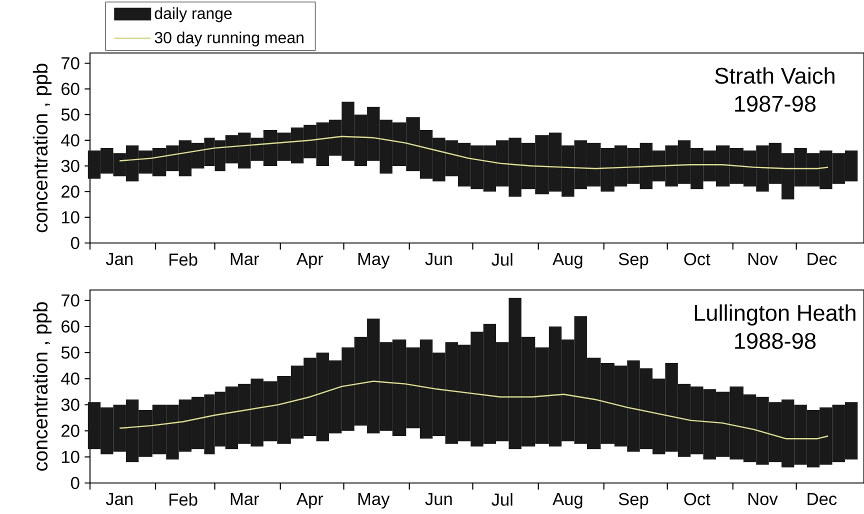  What do you see at coordinates (229, 39) in the screenshot?
I see `legend-label: 30 day running mean` at bounding box center [229, 39].